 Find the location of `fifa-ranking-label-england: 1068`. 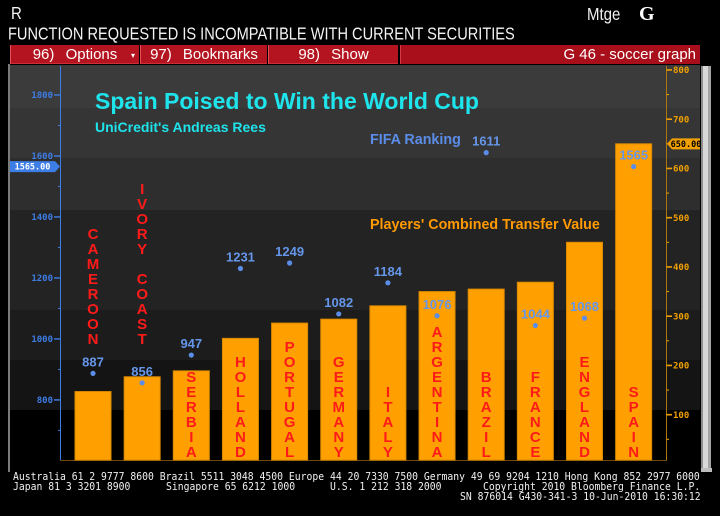

fifa-ranking-label-england: 1068 is located at coordinates (584, 306).